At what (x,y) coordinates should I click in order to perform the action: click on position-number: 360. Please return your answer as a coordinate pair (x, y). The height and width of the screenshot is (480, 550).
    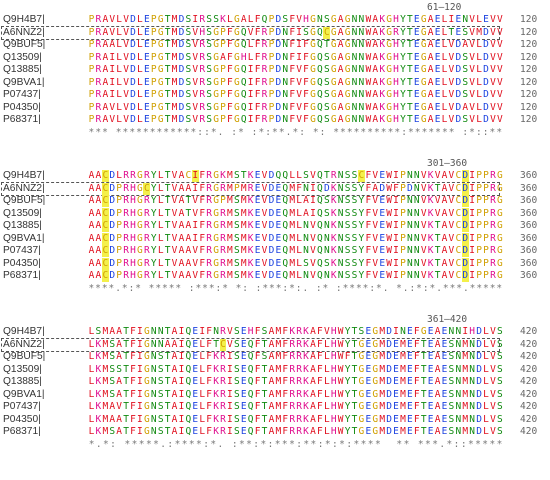
    Looking at the image, I should click on (529, 275).